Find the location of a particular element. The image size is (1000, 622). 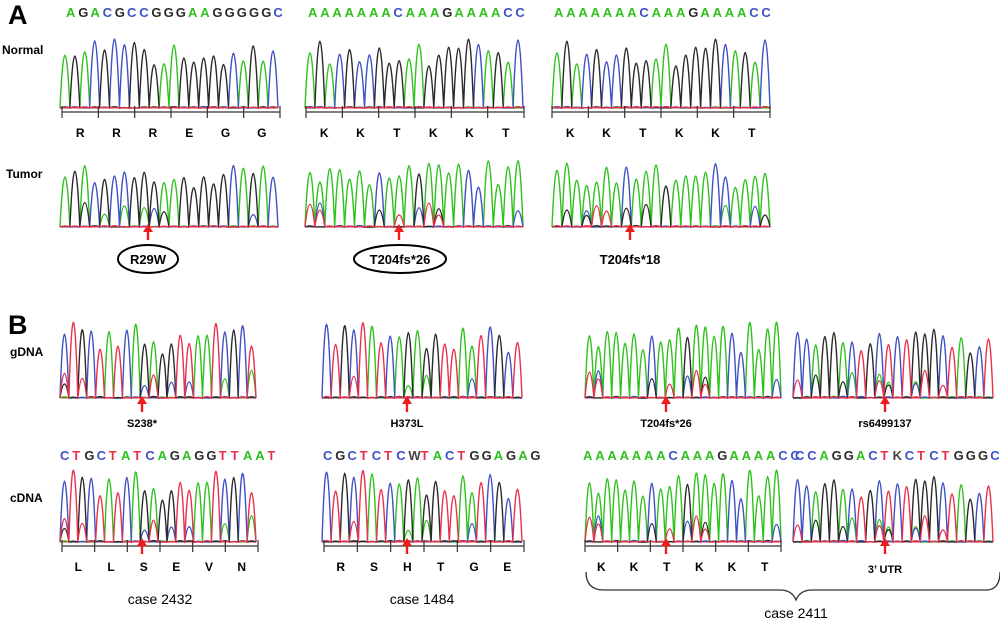

amino-acid-label: N is located at coordinates (241, 567).